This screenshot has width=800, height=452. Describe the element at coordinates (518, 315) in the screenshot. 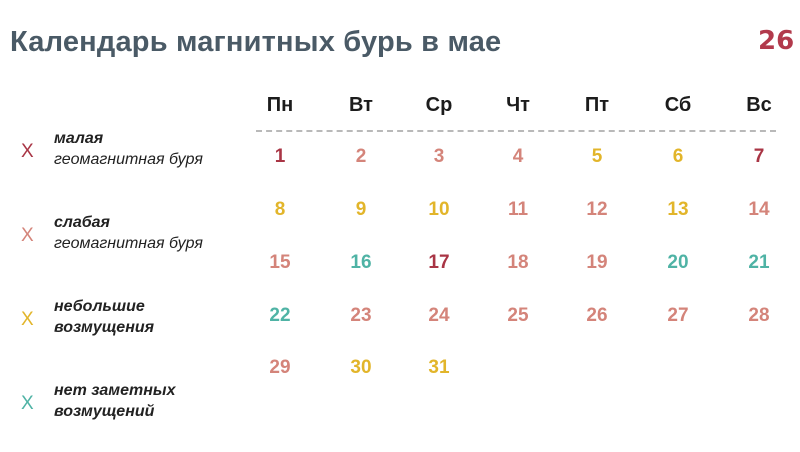

I see `day-cell: 25` at that location.